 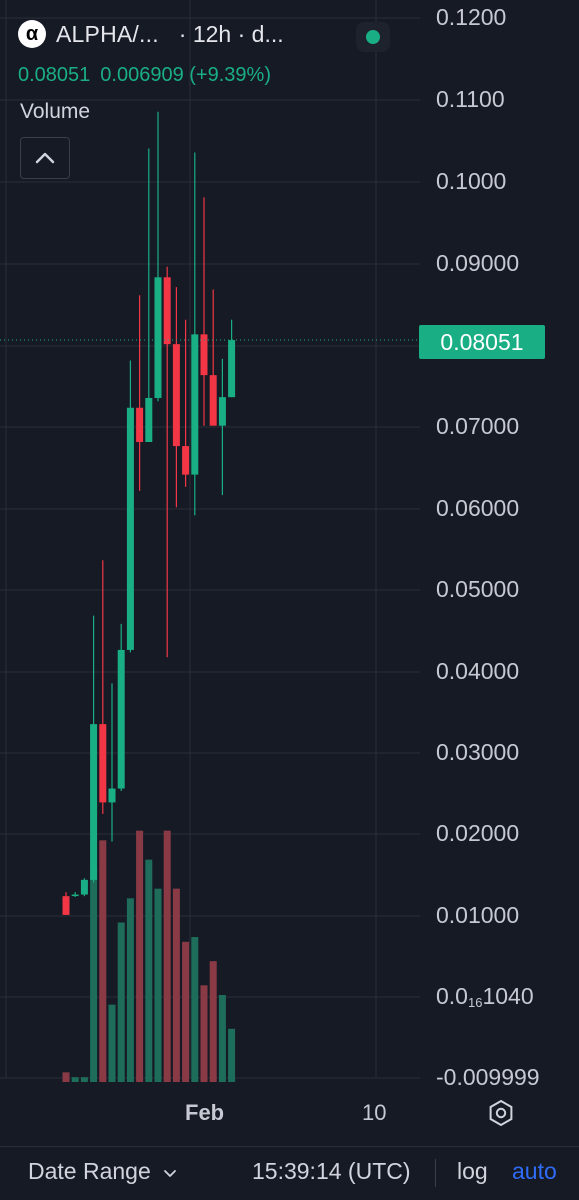 What do you see at coordinates (482, 342) in the screenshot?
I see `current-price-badge: 0.08051` at bounding box center [482, 342].